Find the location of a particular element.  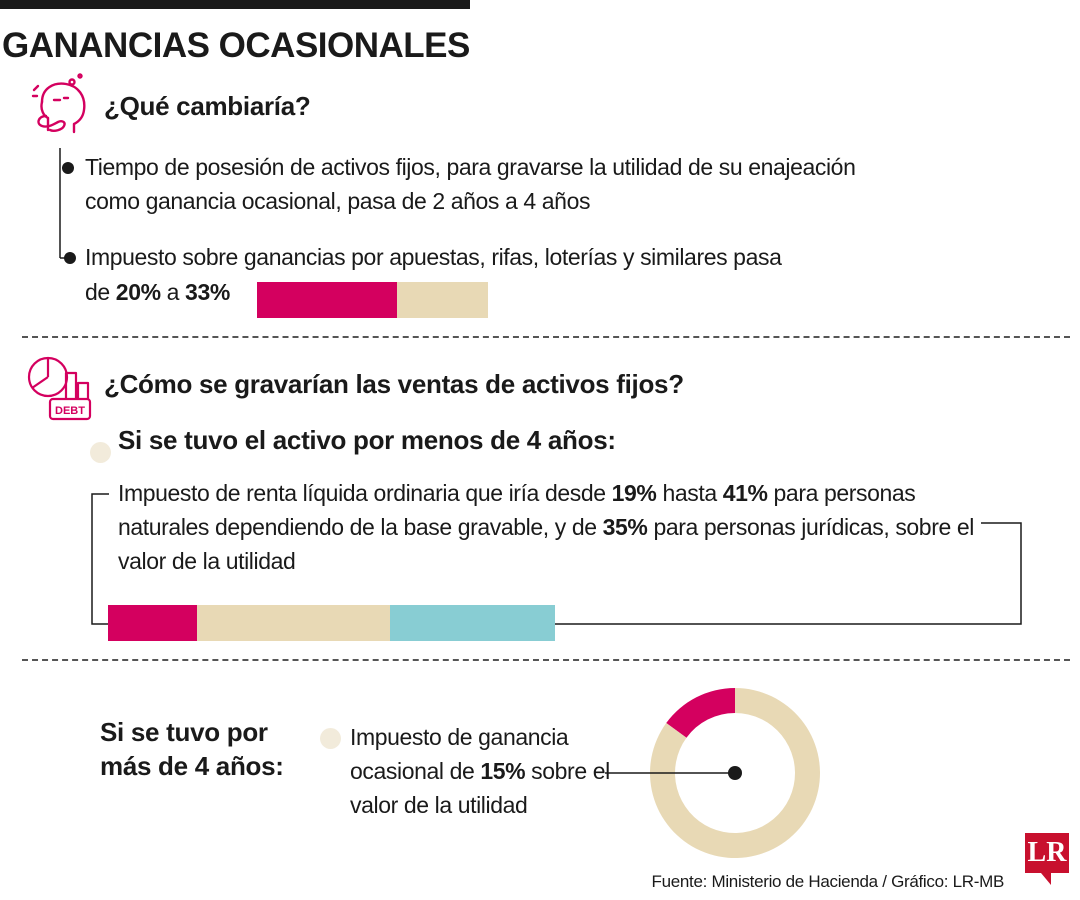

page-title: GANANCIAS OCASIONALES is located at coordinates (236, 45).